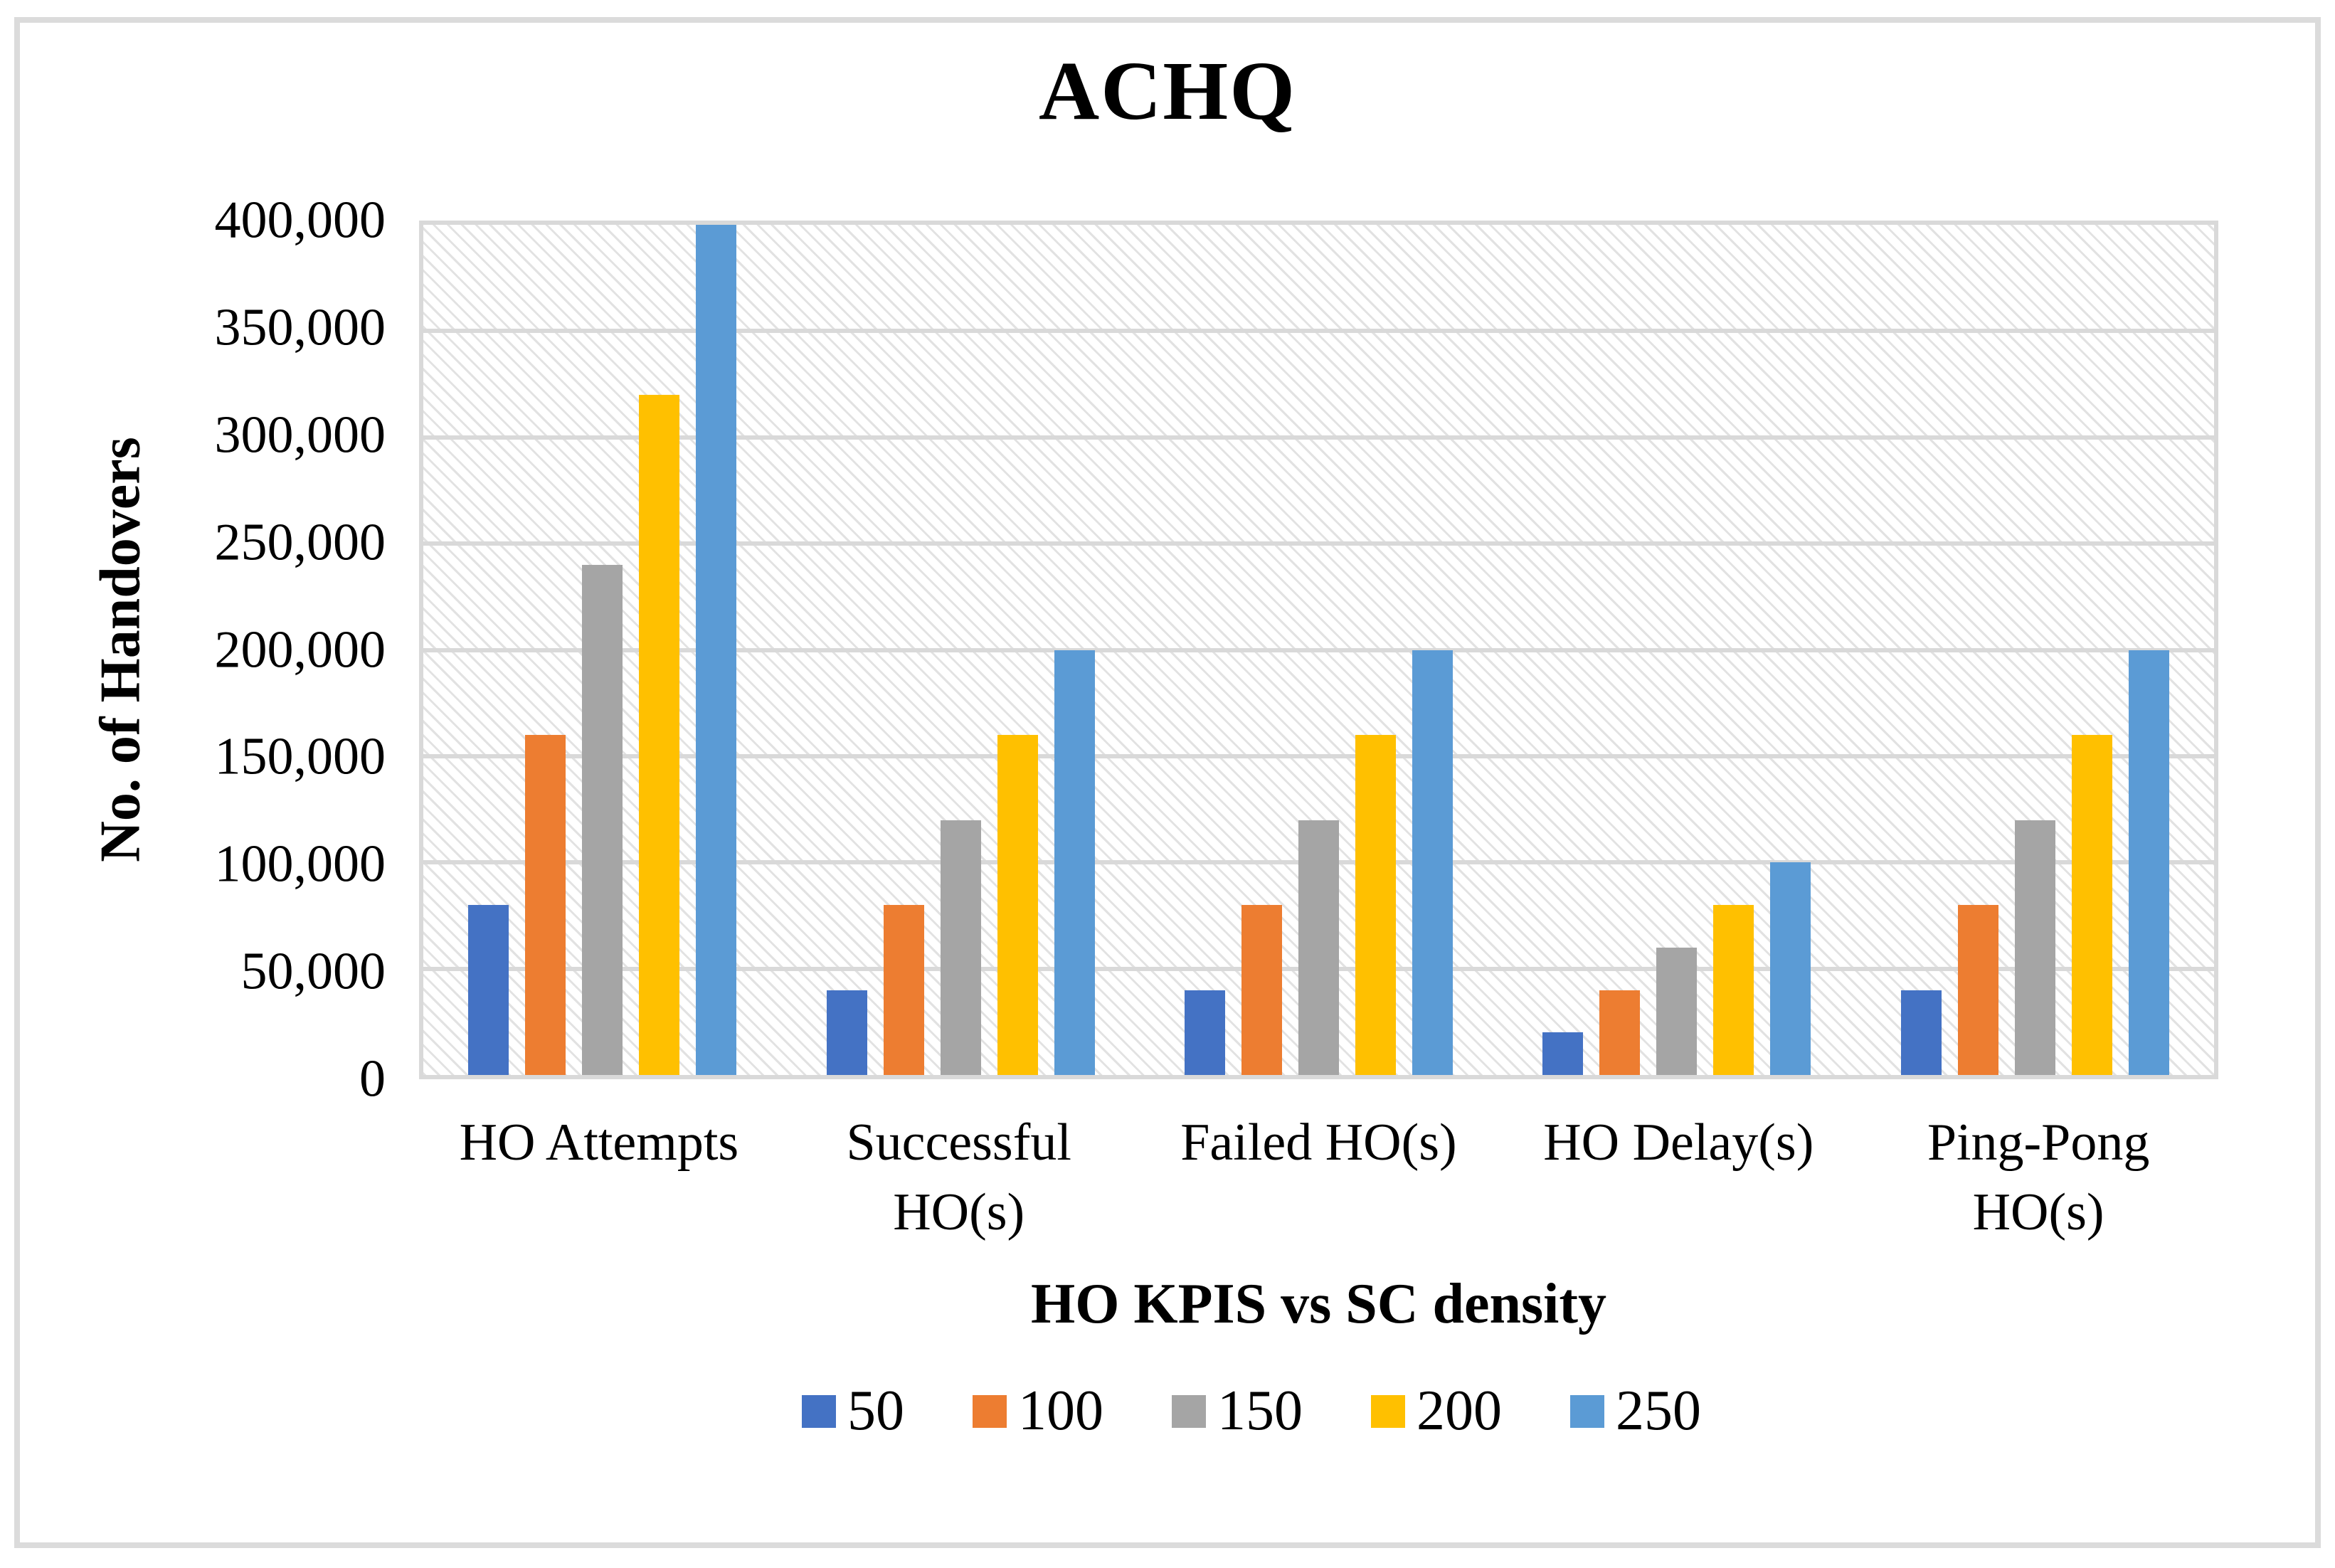 The height and width of the screenshot is (1568, 2335). I want to click on legend-item: 100, so click(1038, 1411).